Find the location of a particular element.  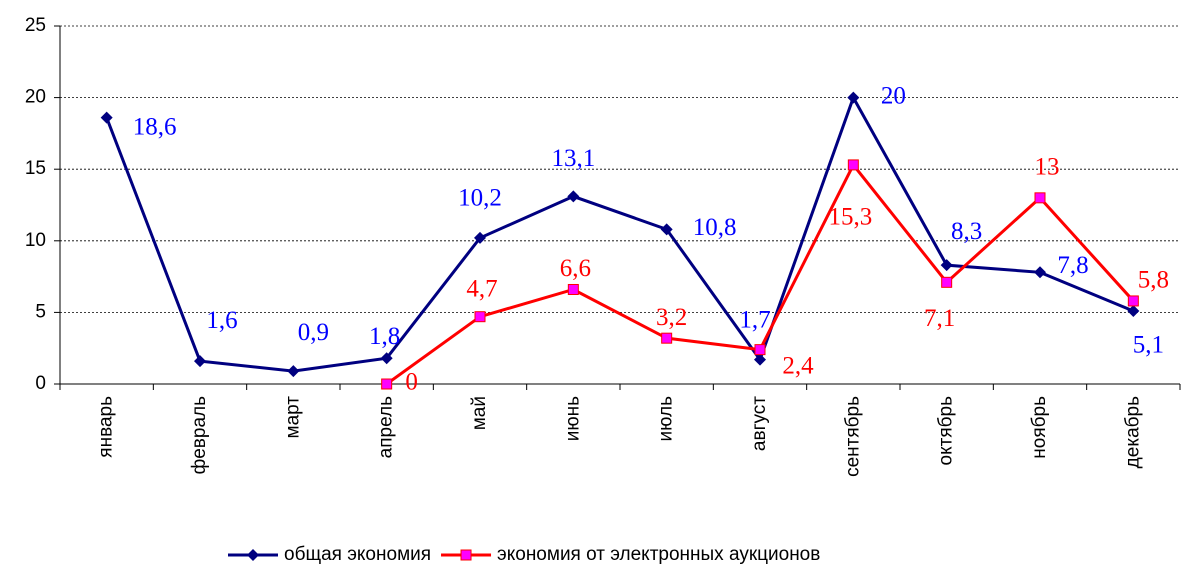

data-label: 1,6 is located at coordinates (221, 320).